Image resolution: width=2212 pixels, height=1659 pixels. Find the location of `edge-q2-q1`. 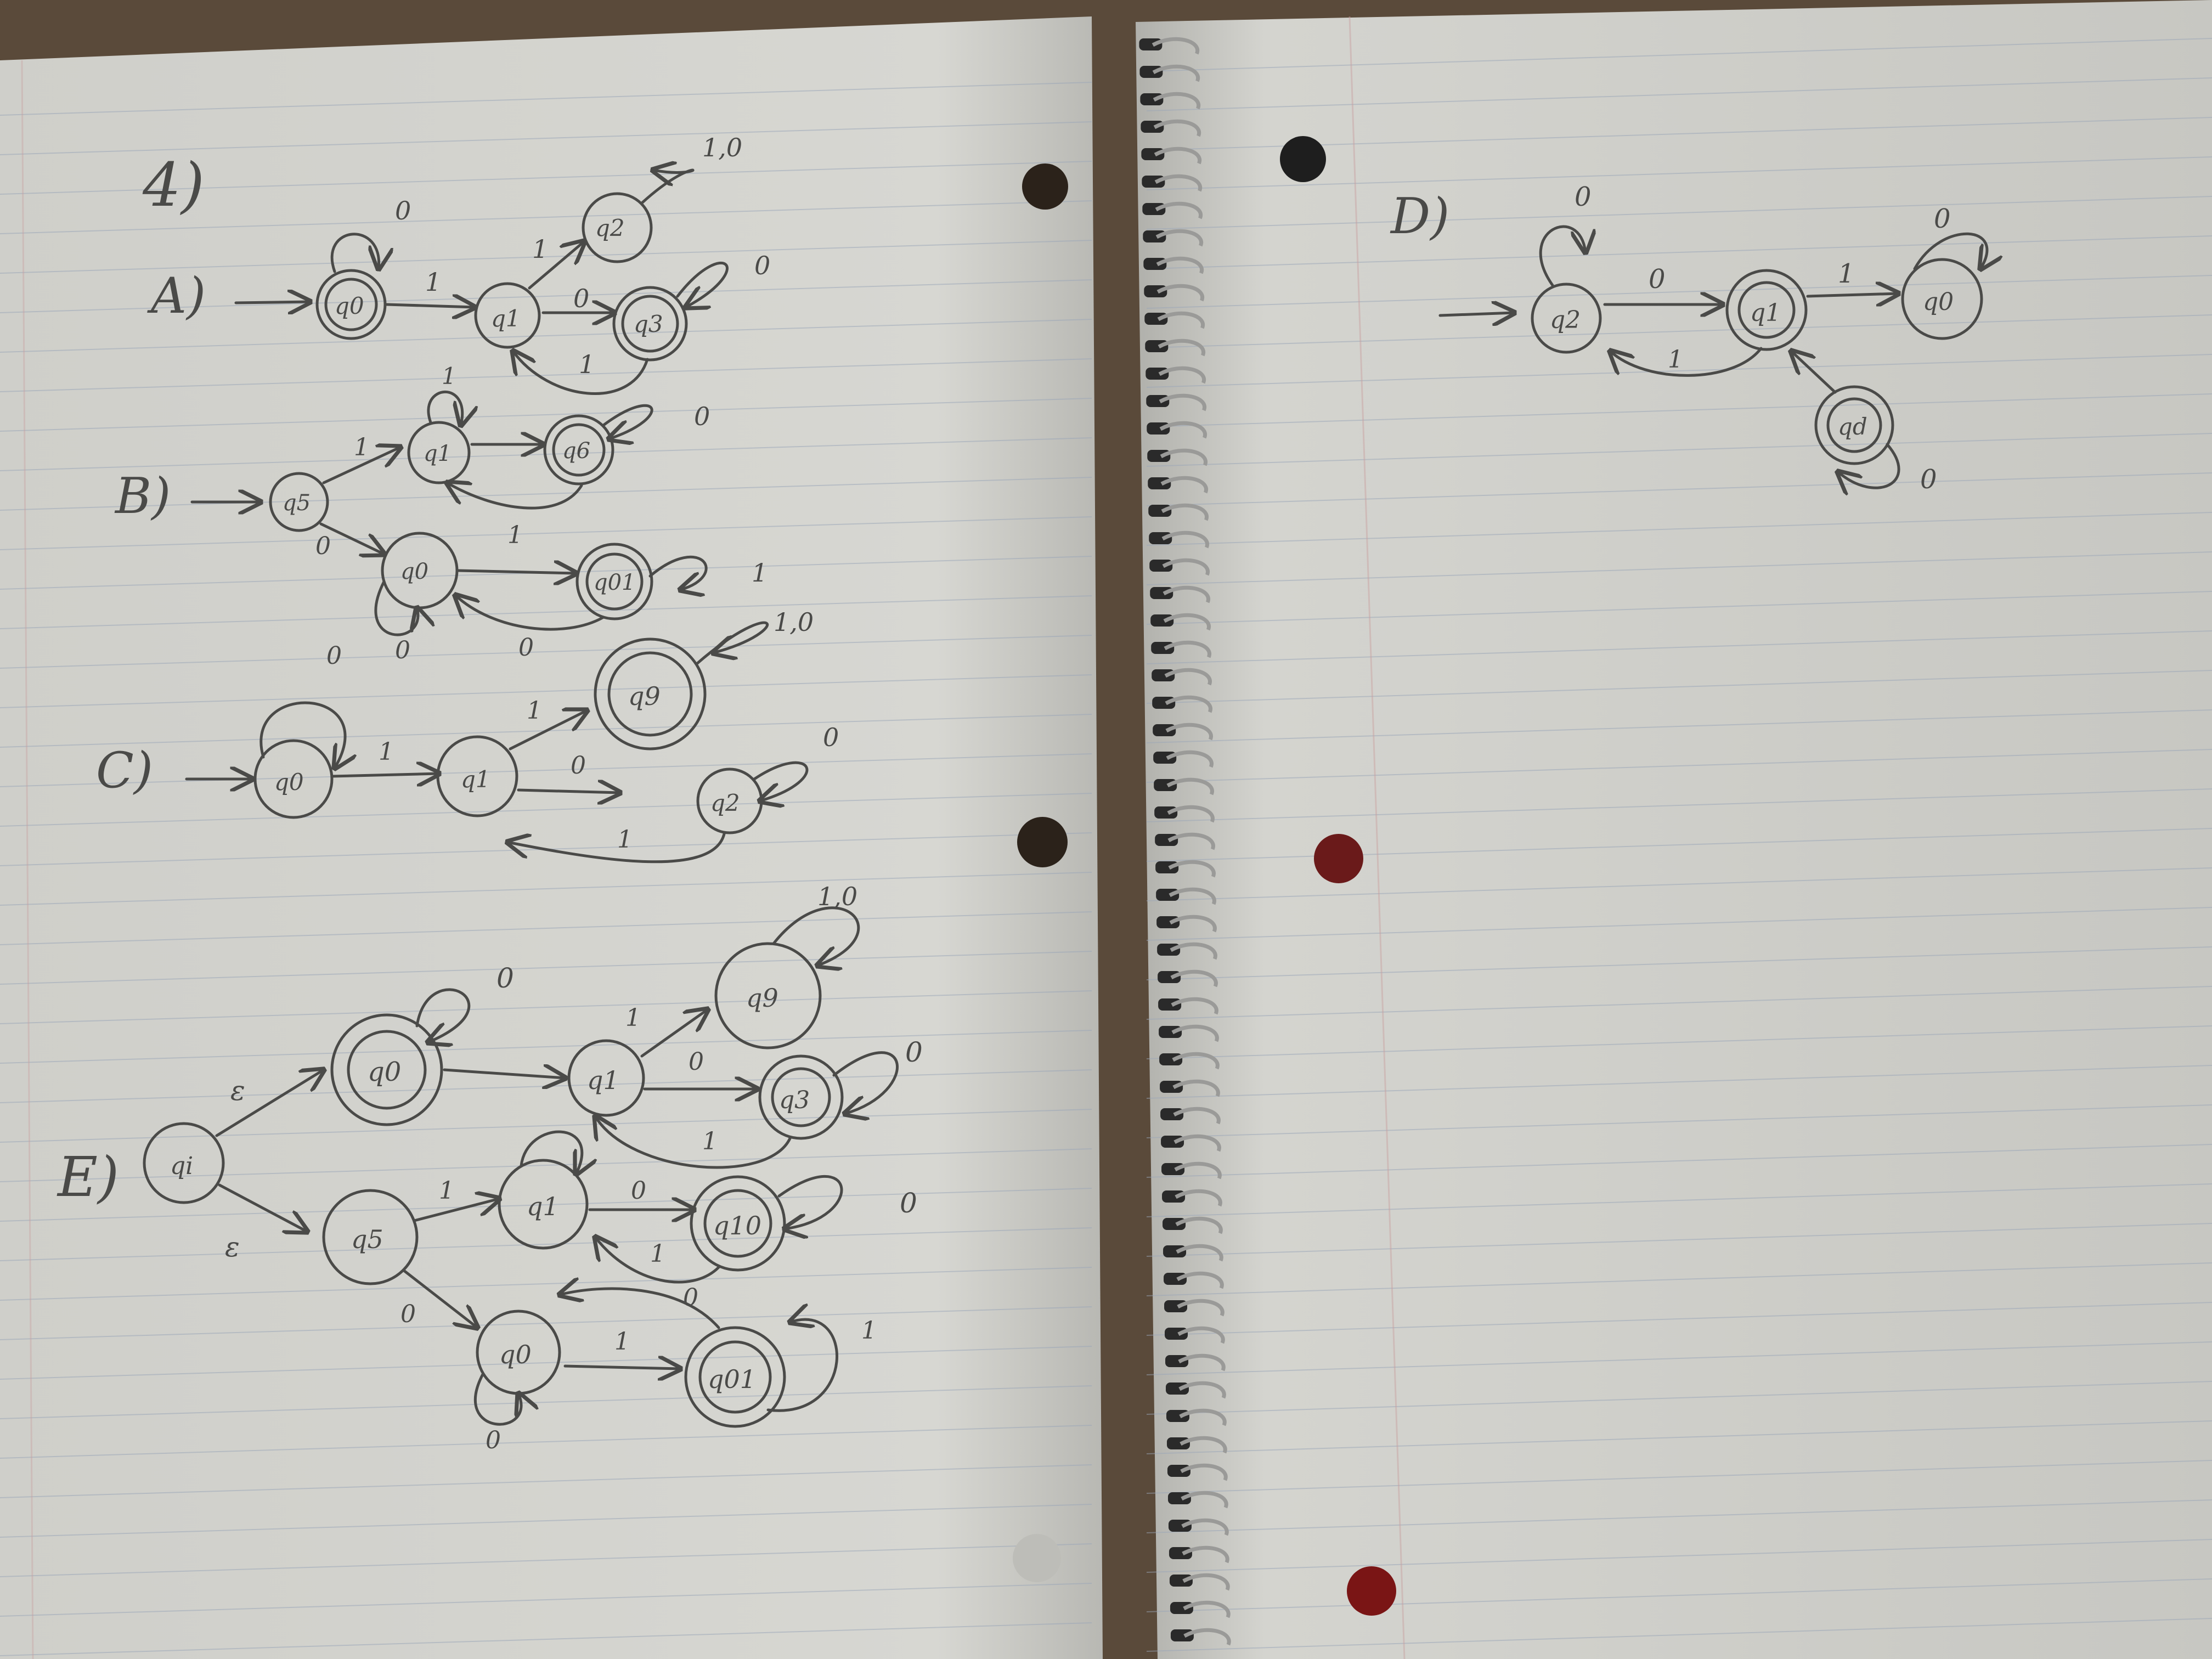

edge-q2-q1 is located at coordinates (617, 849).